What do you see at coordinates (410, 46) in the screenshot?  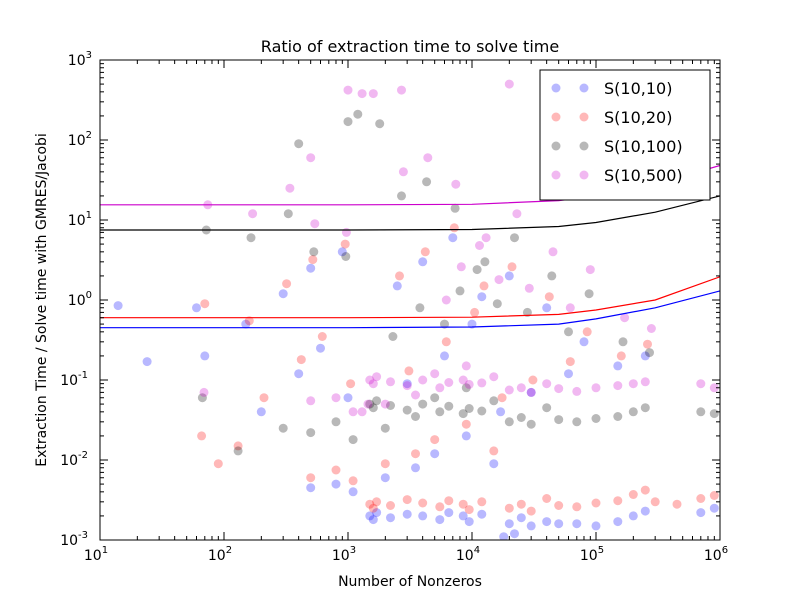 I see `chart-title: Ratio of extraction time to solve time` at bounding box center [410, 46].